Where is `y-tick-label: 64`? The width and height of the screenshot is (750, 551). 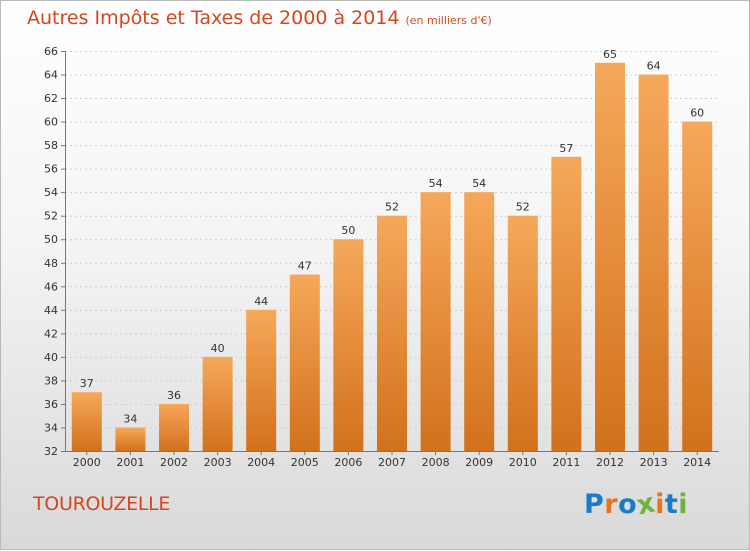 y-tick-label: 64 is located at coordinates (51, 75).